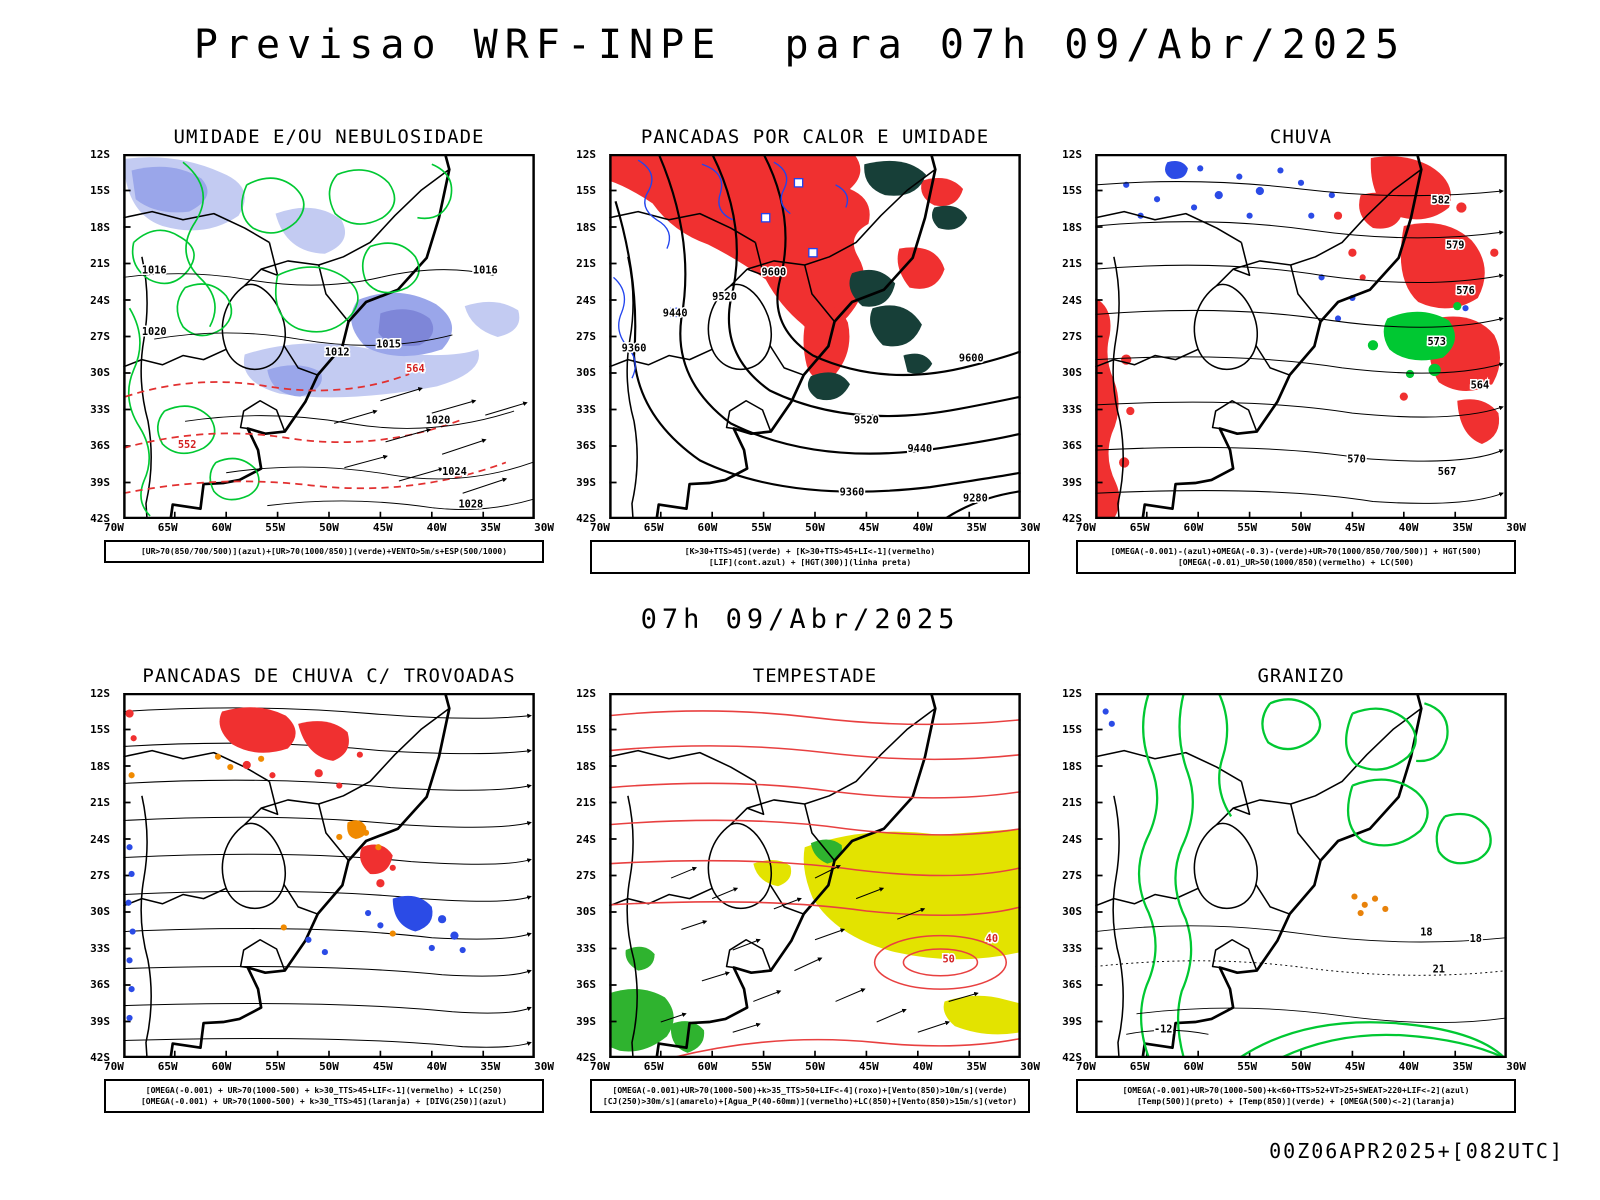  What do you see at coordinates (260, 797) in the screenshot?
I see `storm-red-areas` at bounding box center [260, 797].